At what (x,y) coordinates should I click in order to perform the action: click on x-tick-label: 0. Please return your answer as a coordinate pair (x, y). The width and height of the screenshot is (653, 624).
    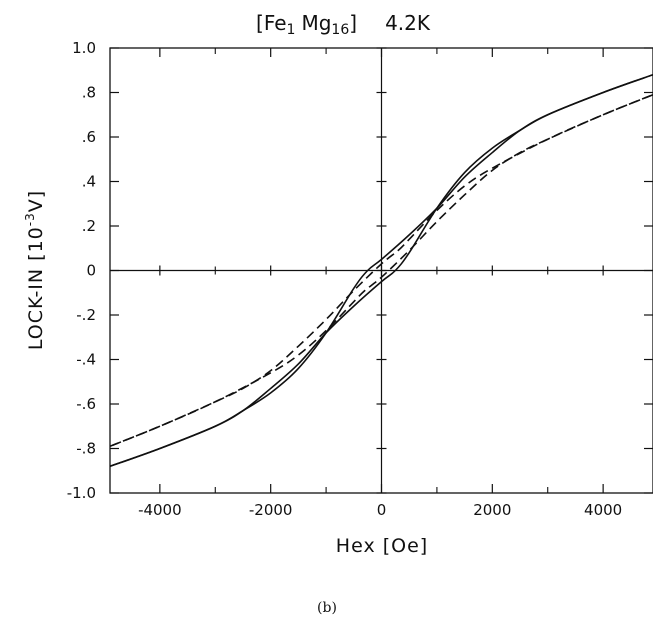
    Looking at the image, I should click on (382, 510).